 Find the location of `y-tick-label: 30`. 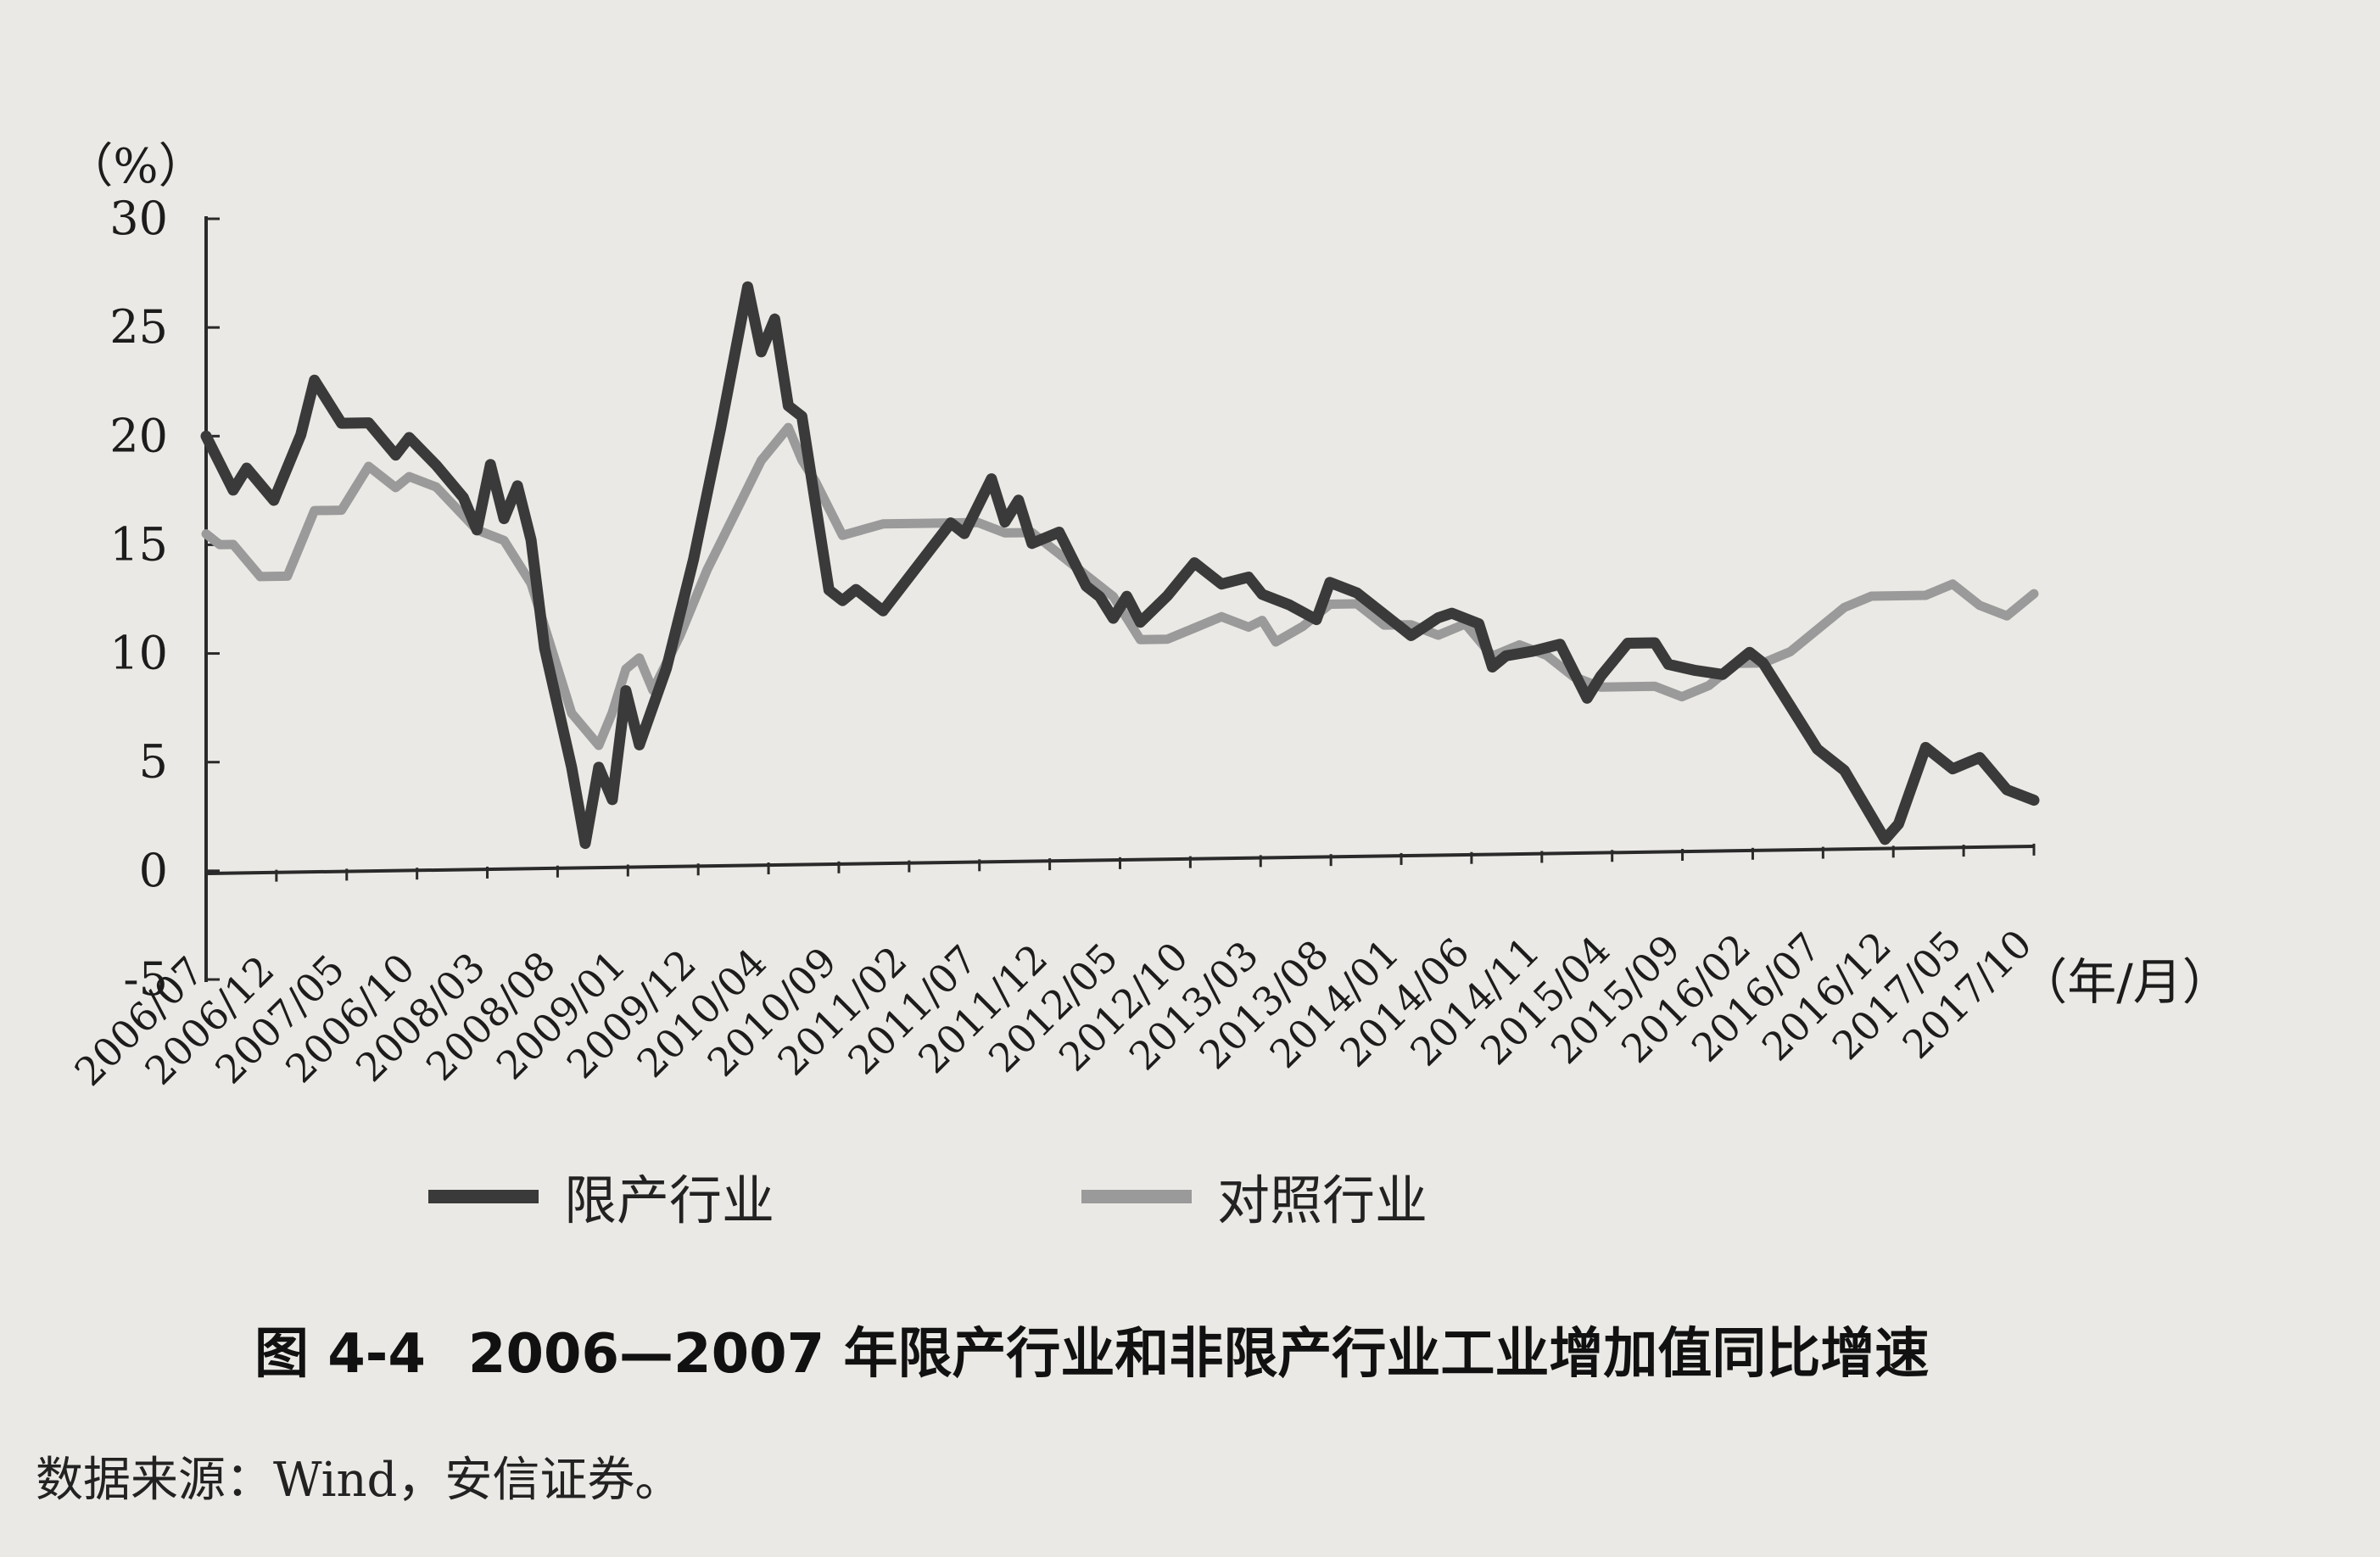

y-tick-label: 30 is located at coordinates (138, 219).